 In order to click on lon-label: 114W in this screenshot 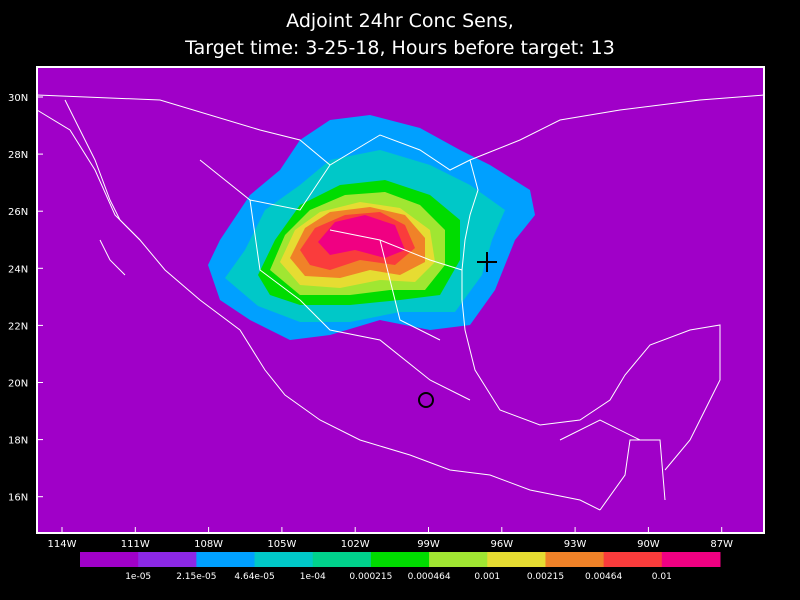, I will do `click(62, 544)`.